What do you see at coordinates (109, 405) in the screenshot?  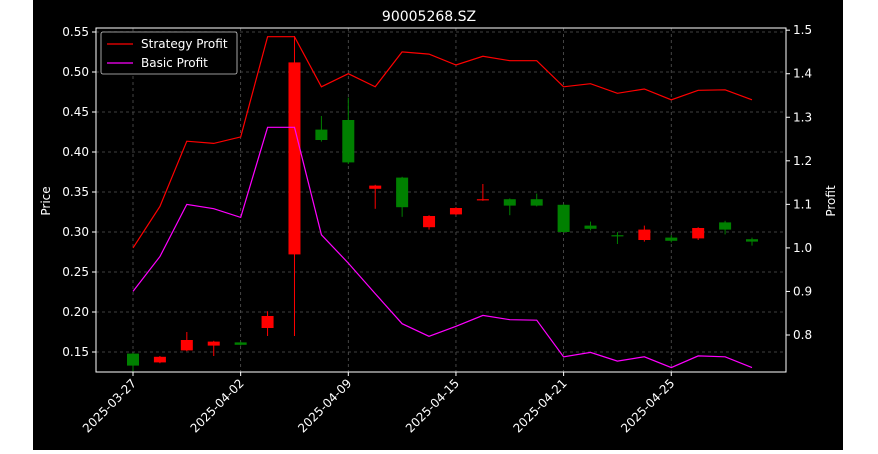 I see `x-tick-label: 2025-03-27` at bounding box center [109, 405].